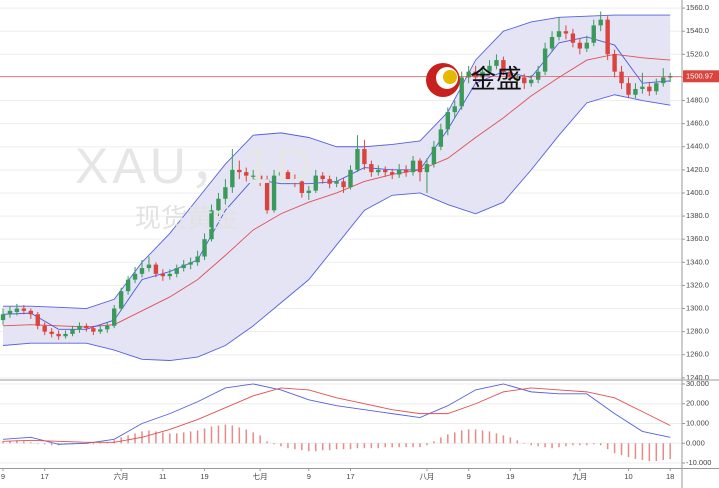 The width and height of the screenshot is (719, 488). What do you see at coordinates (697, 169) in the screenshot?
I see `y-tick-label: 1420.0` at bounding box center [697, 169].